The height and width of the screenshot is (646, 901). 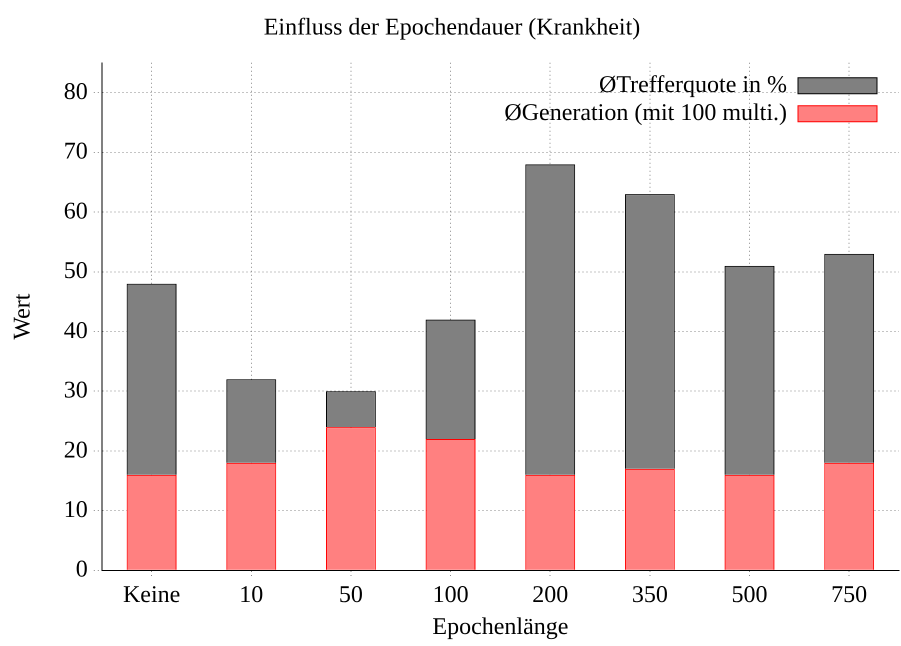 I want to click on x-tick-label: 10, so click(x=251, y=595).